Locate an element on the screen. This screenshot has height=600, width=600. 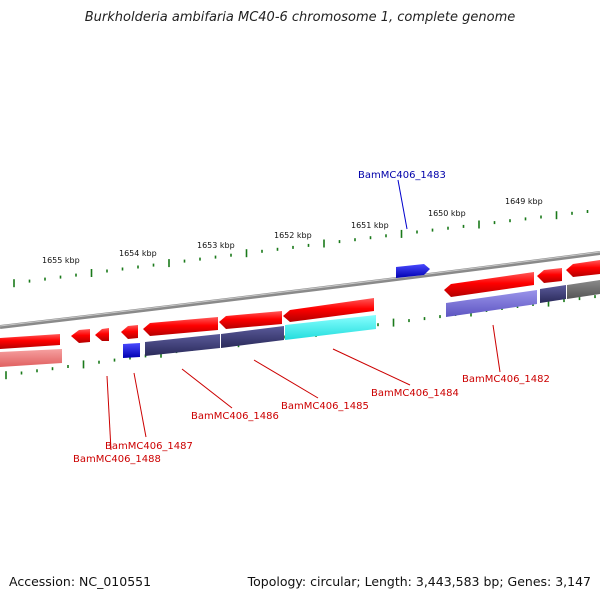
gene-label-bammc406-1488: BamMC406_1488 is located at coordinates (117, 459).